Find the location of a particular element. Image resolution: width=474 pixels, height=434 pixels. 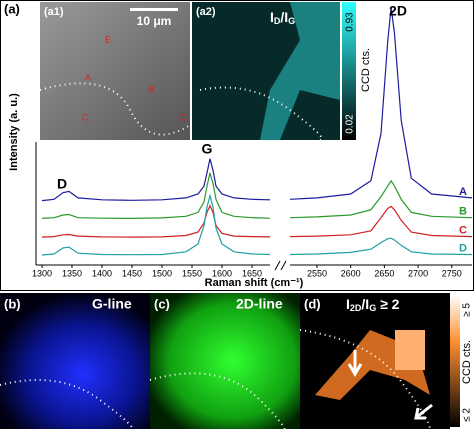

colorbar-max: ≥ 5 is located at coordinates (467, 310).